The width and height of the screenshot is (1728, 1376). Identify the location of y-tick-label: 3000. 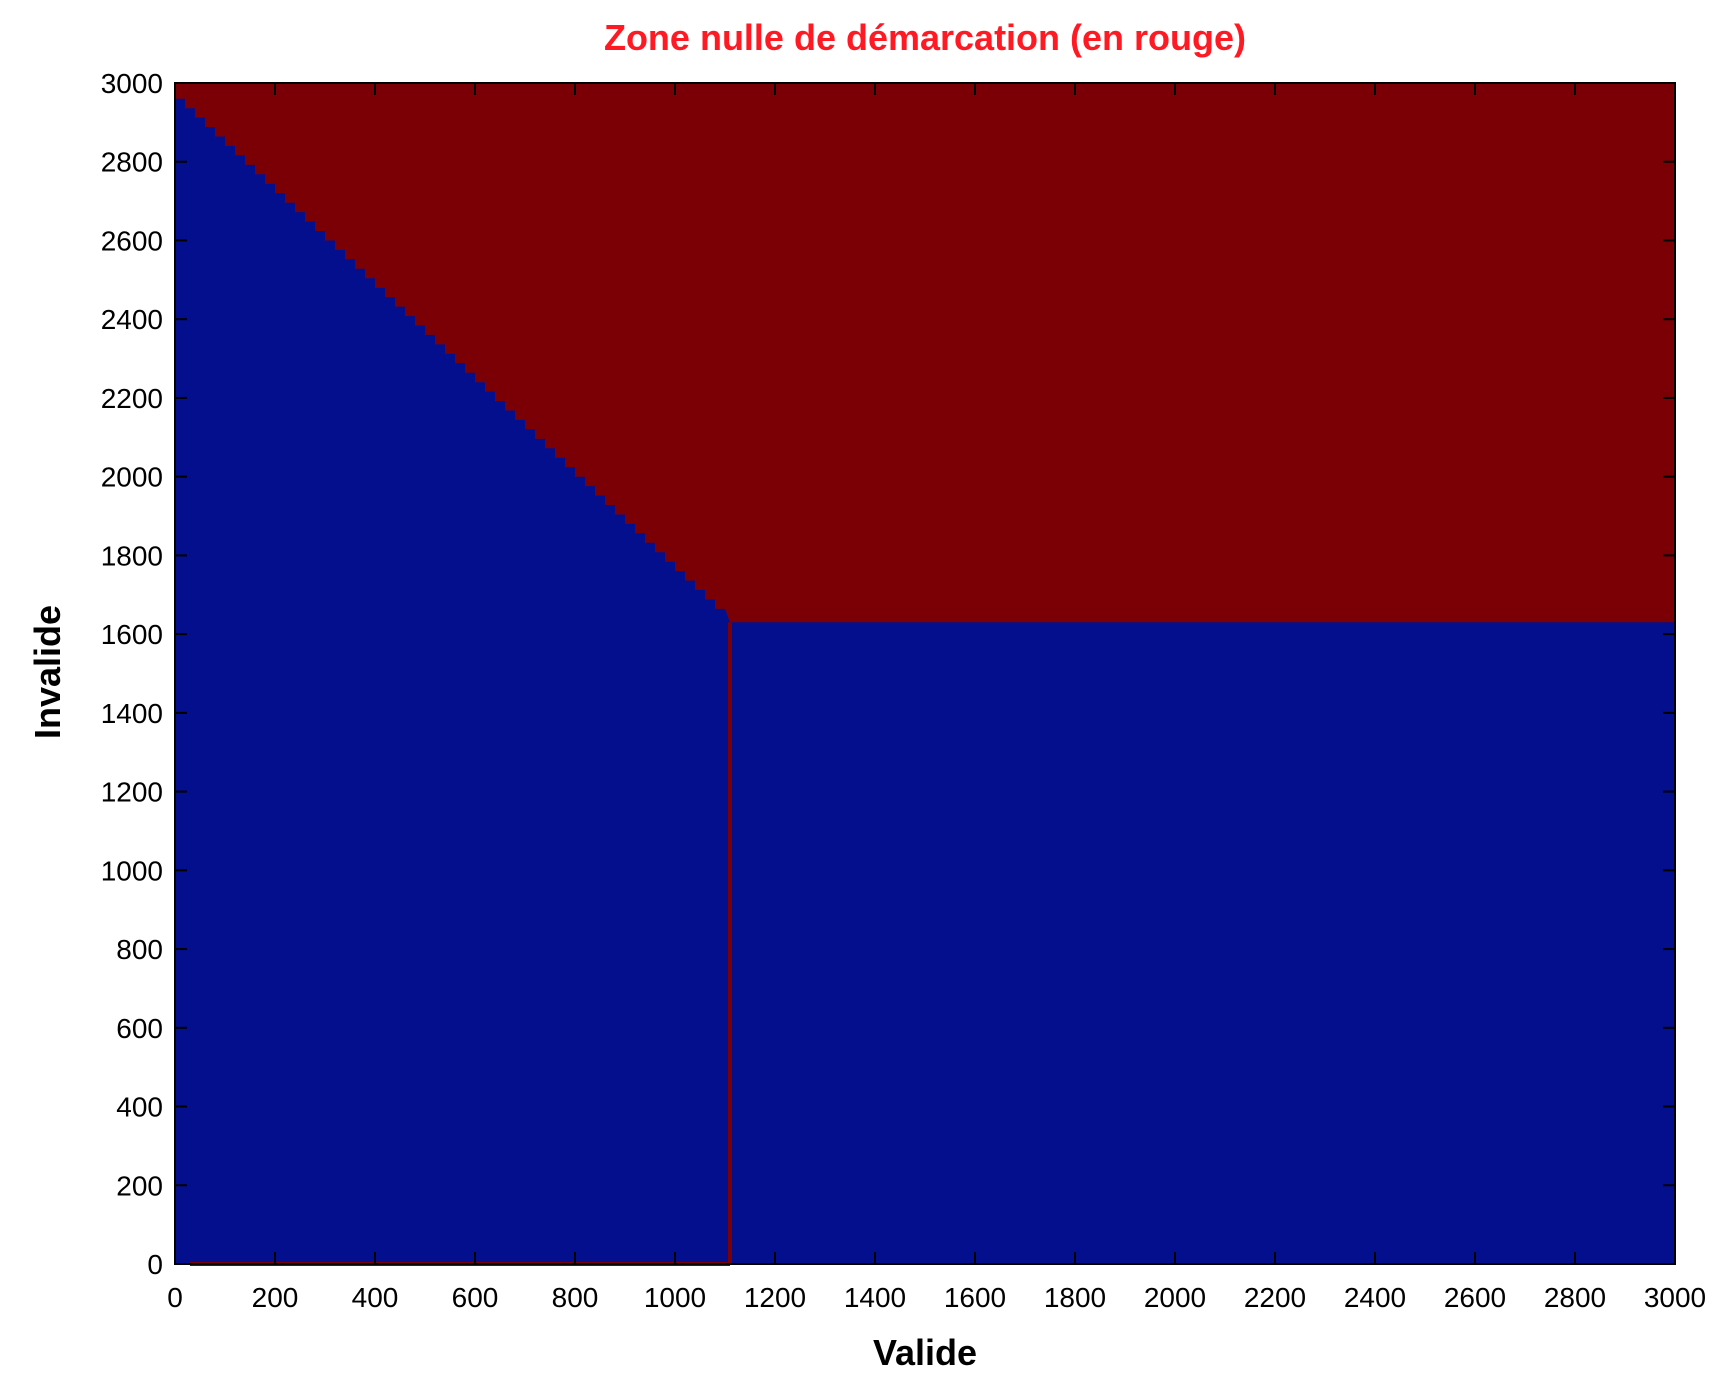
(132, 83).